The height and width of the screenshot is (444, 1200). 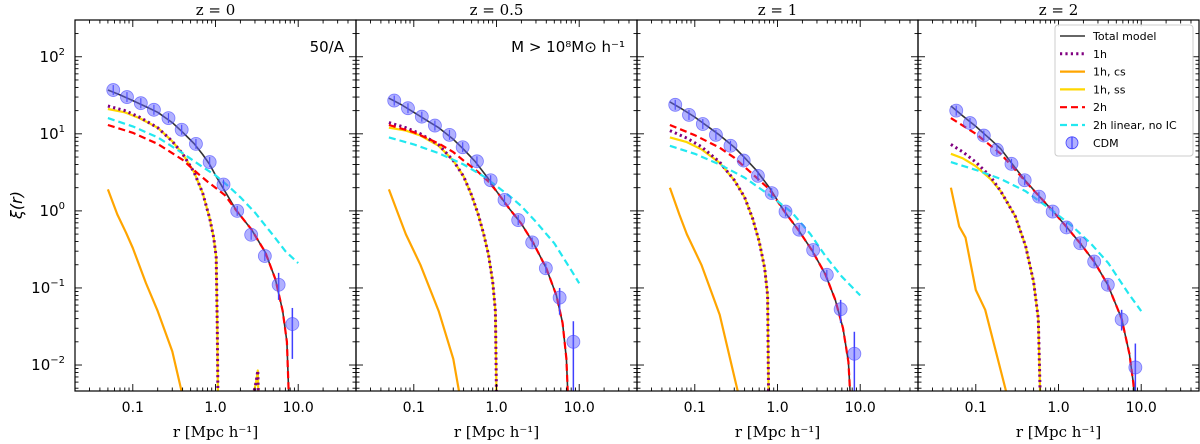 I want to click on y-tick-exponent: 2, so click(x=62, y=52).